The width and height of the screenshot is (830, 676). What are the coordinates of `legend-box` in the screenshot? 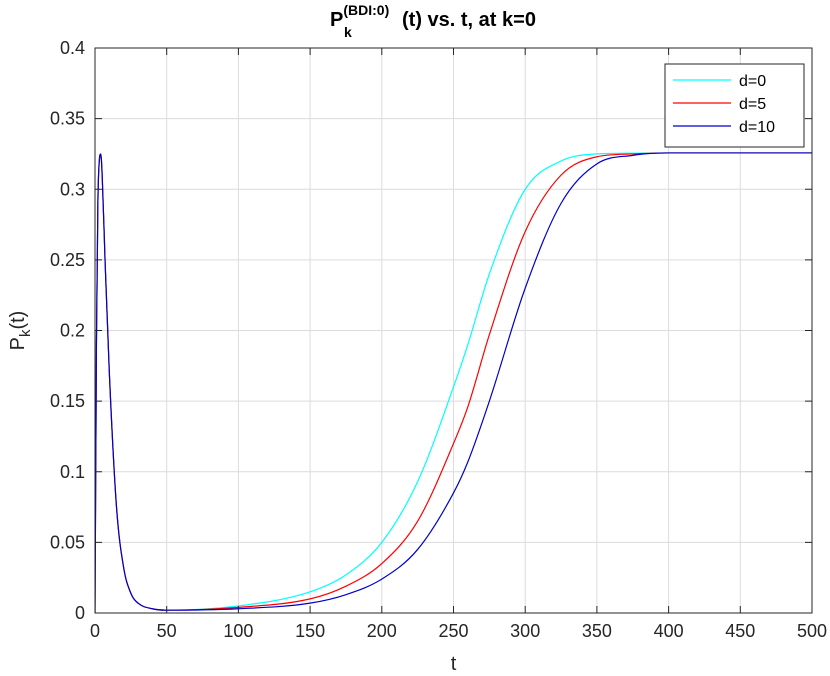 It's located at (734, 105).